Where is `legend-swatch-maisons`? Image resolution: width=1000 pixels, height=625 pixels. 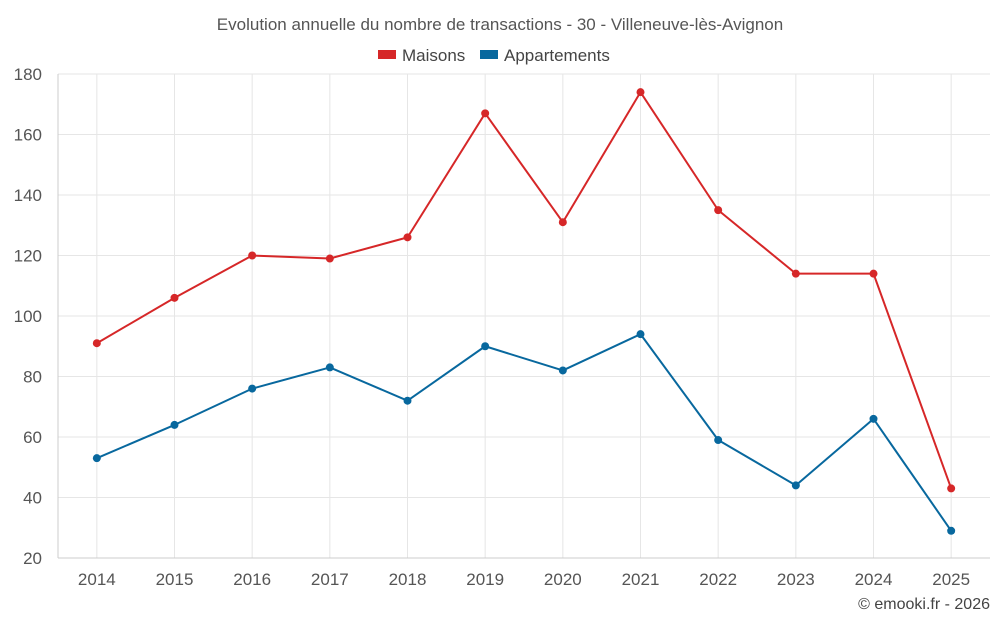
legend-swatch-maisons is located at coordinates (387, 54).